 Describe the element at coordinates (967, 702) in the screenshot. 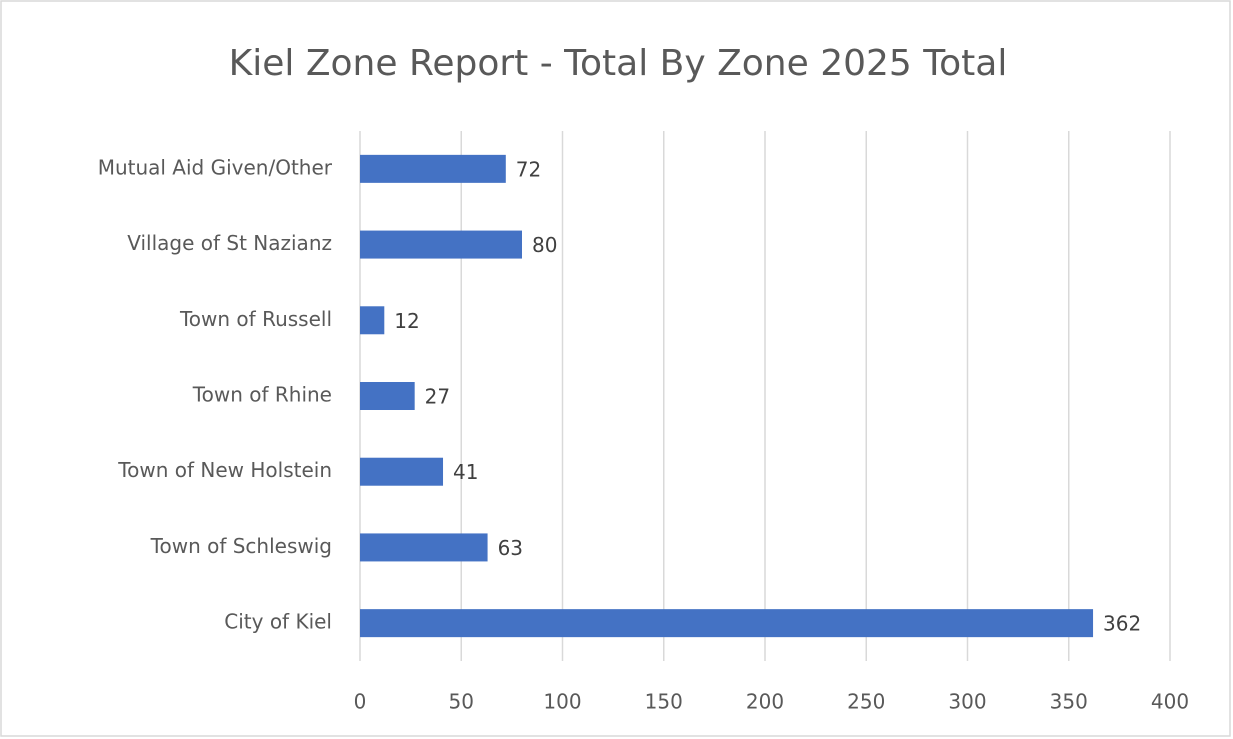

I see `x-tick-label: 300` at that location.